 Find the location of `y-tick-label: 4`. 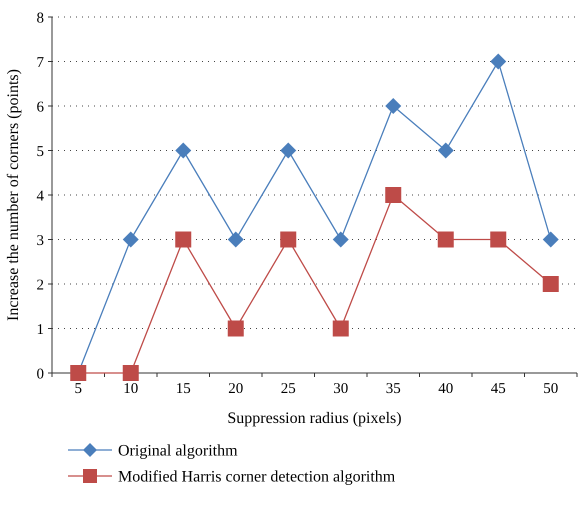

y-tick-label: 4 is located at coordinates (40, 196).